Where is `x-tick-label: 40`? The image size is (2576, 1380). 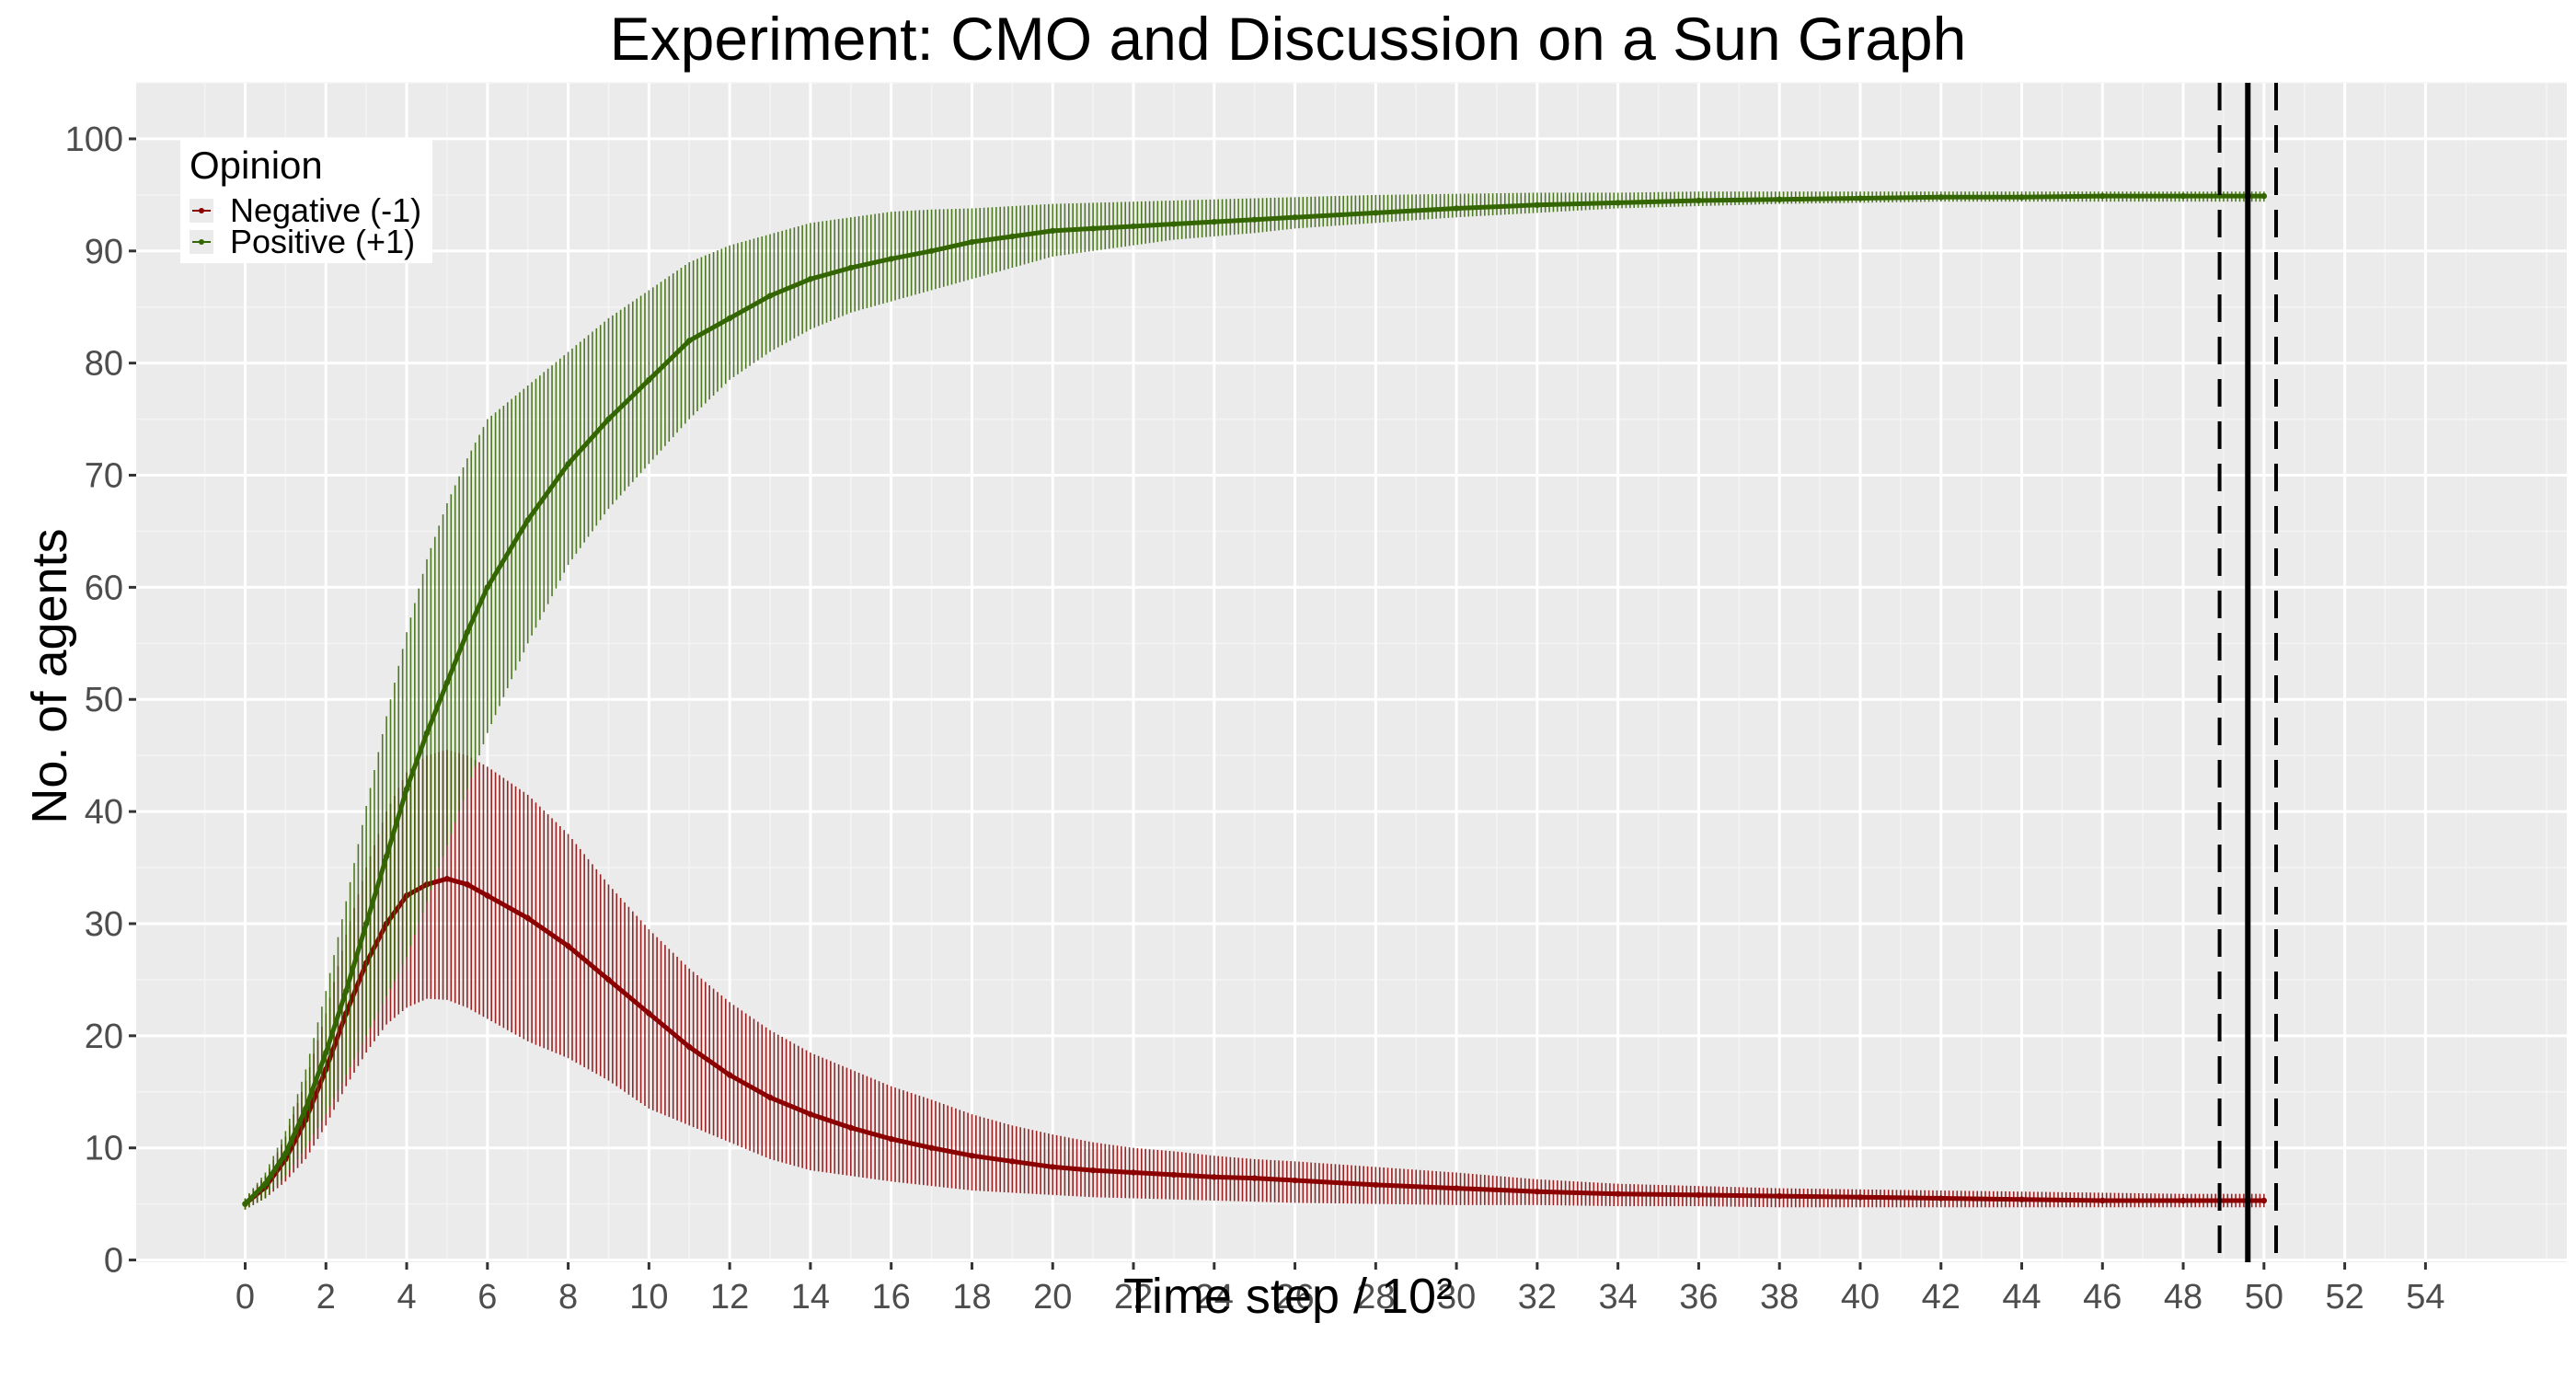
x-tick-label: 40 is located at coordinates (1860, 1297).